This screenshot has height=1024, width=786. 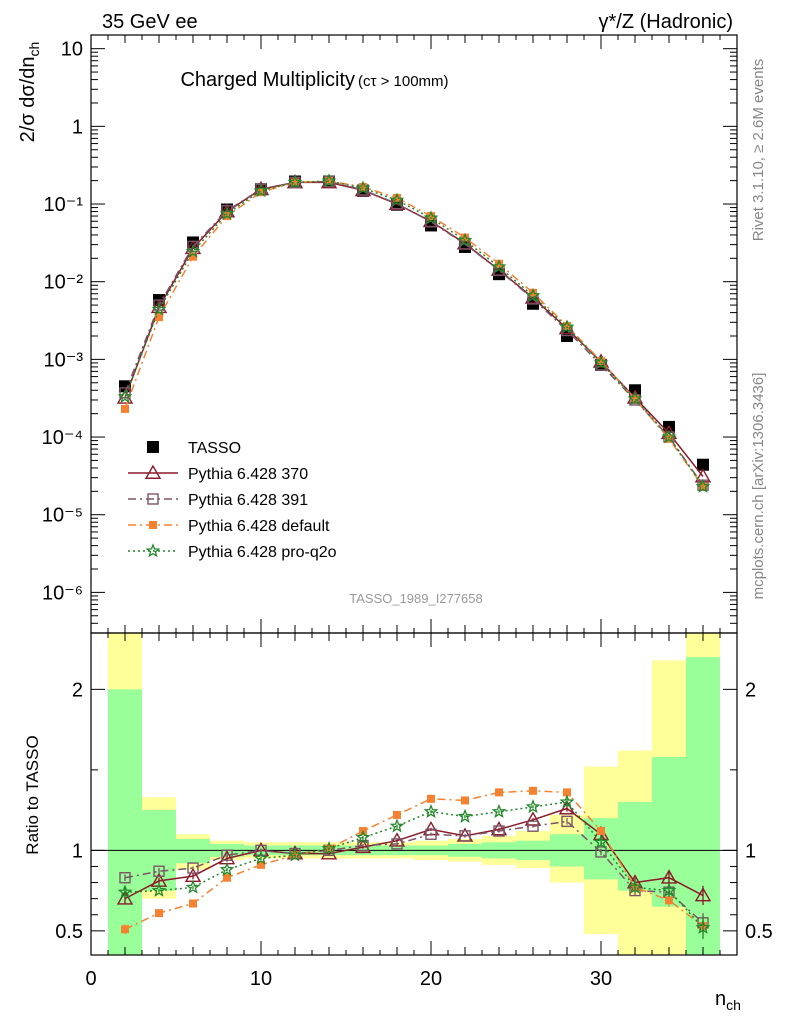 I want to click on chart-title-sub: (cτ > 100mm), so click(x=403, y=81).